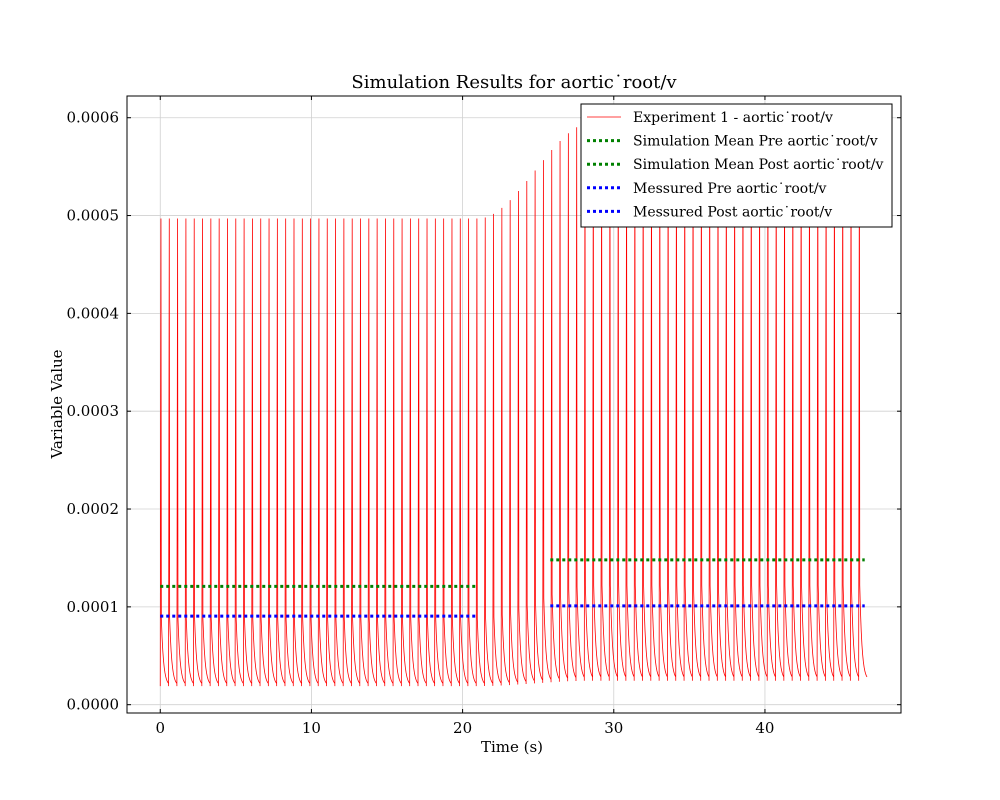  Describe the element at coordinates (732, 212) in the screenshot. I see `legend-label: Messured Post aortic˙root/v` at that location.